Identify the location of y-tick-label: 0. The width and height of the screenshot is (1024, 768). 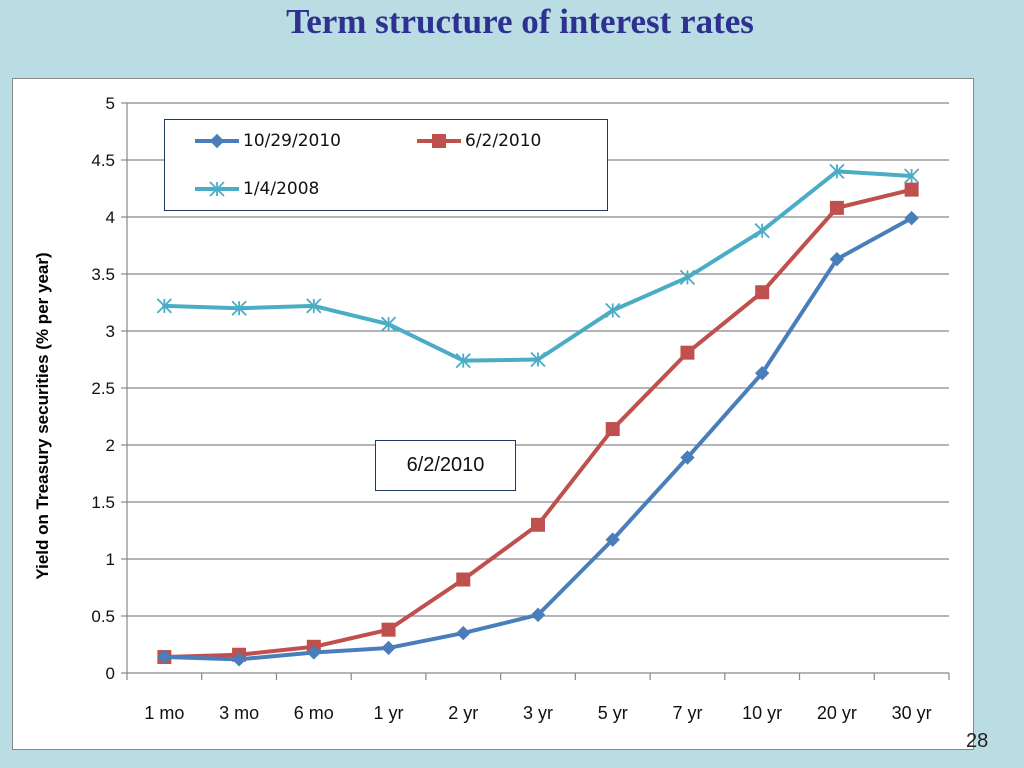
(110, 673).